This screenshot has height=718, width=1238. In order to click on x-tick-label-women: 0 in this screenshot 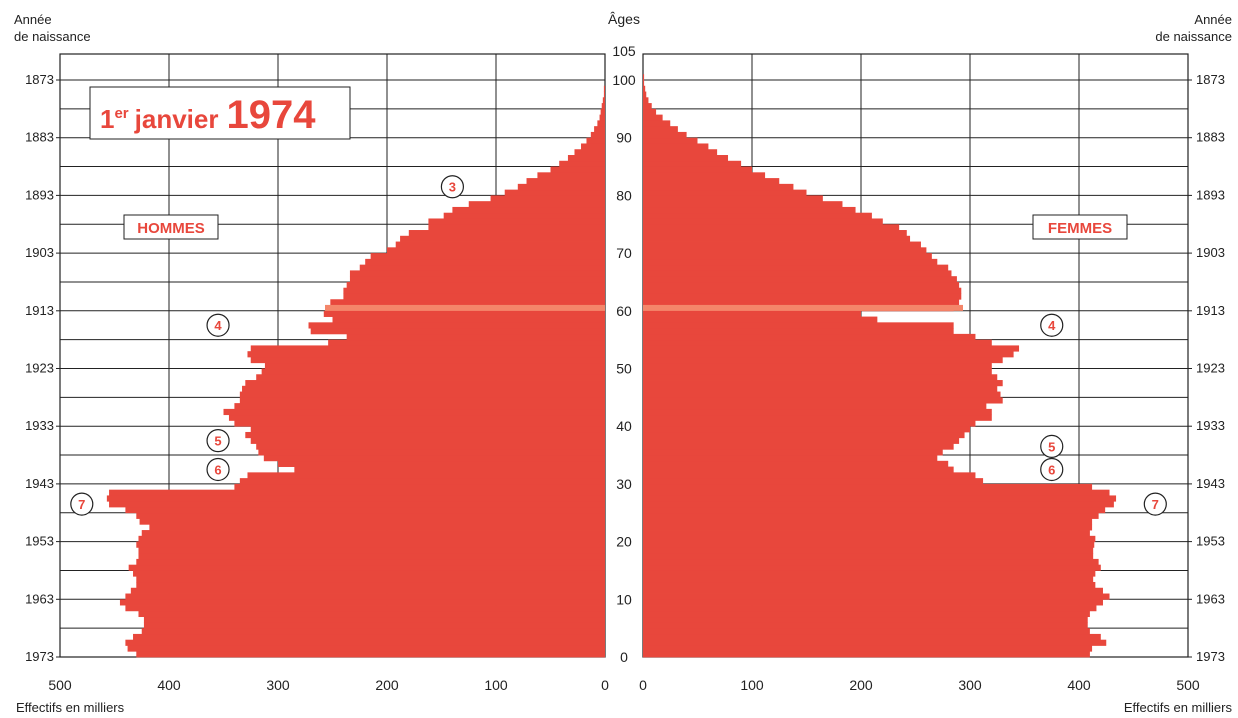, I will do `click(643, 685)`.